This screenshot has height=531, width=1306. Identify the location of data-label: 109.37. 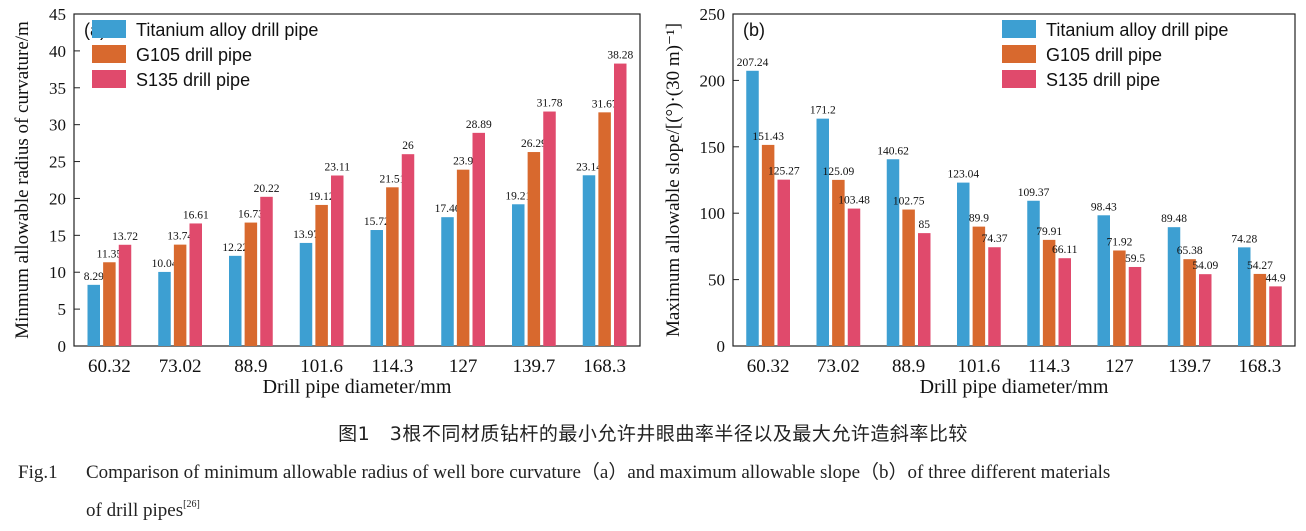
(1034, 193).